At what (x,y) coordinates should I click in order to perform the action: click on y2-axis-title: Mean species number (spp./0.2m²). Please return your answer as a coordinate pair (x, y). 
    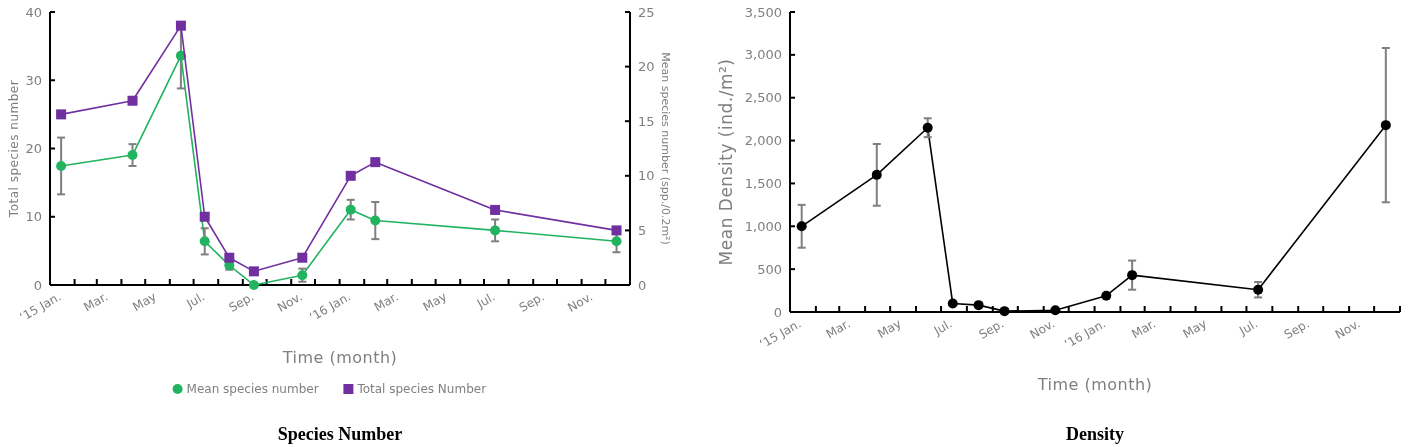
    Looking at the image, I should click on (665, 148).